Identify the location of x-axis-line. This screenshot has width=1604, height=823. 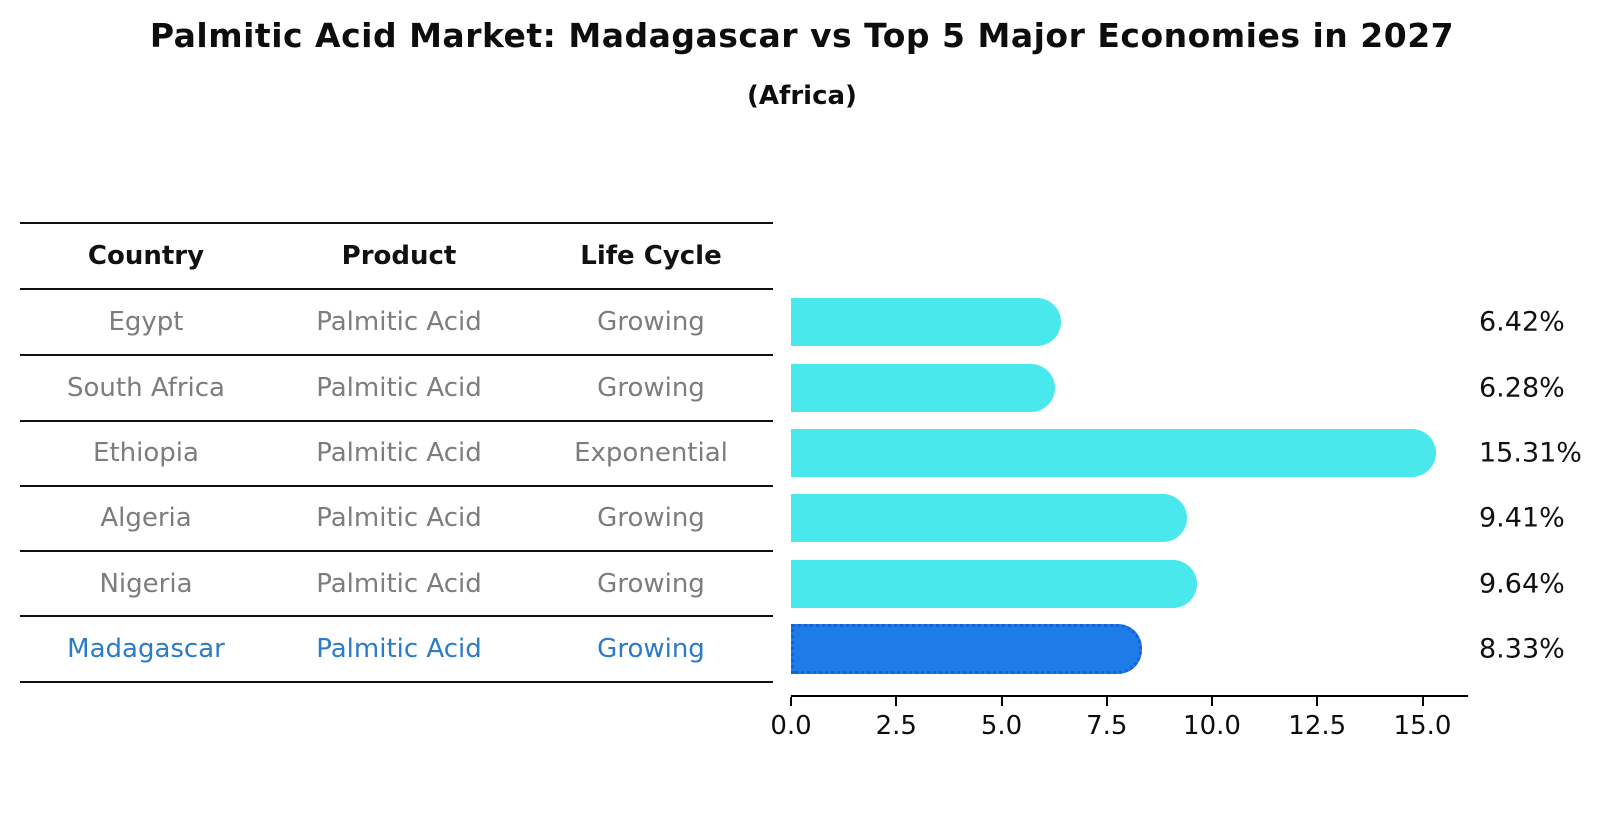
(1129, 696).